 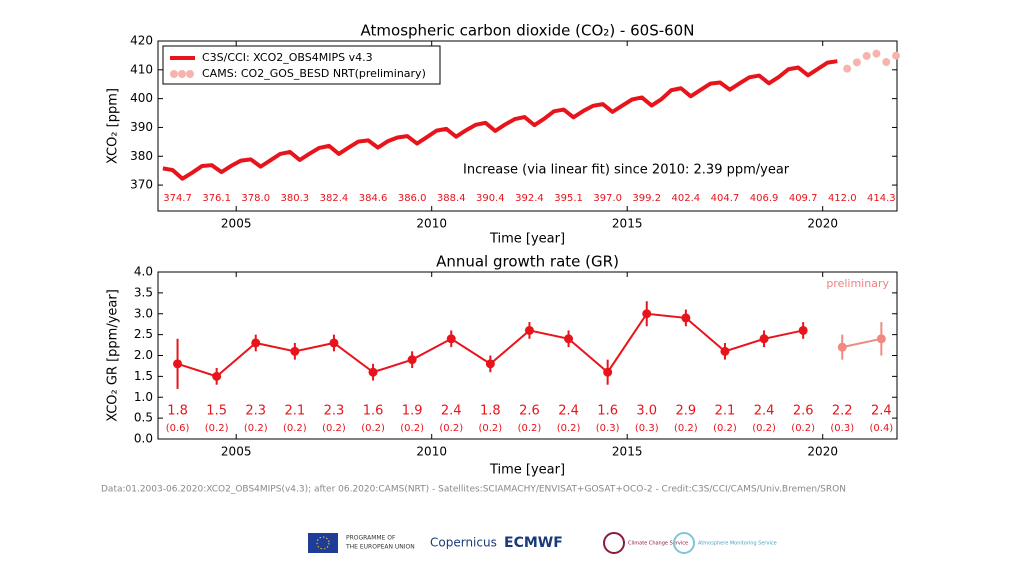 What do you see at coordinates (822, 224) in the screenshot?
I see `x-tick-label: 2020` at bounding box center [822, 224].